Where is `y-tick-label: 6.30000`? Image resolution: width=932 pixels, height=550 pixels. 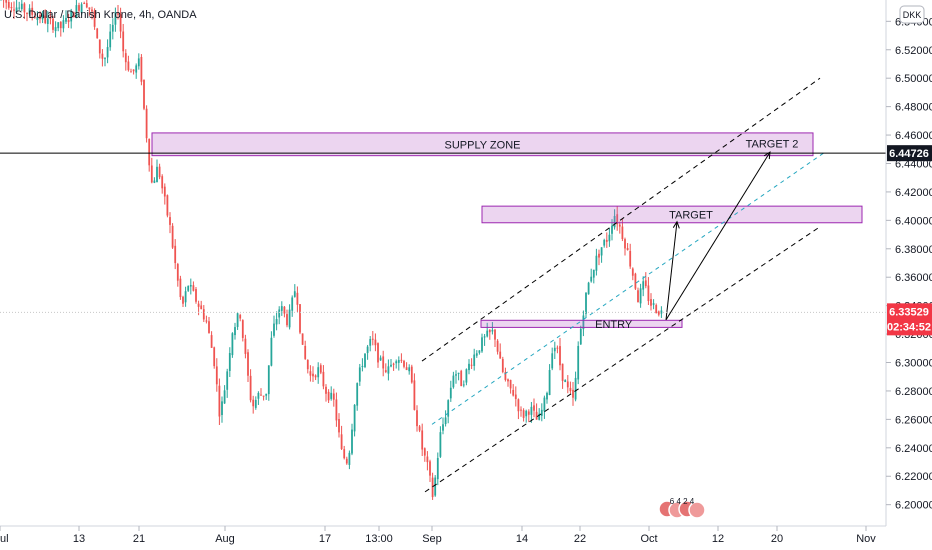
y-tick-label: 6.30000 is located at coordinates (913, 364).